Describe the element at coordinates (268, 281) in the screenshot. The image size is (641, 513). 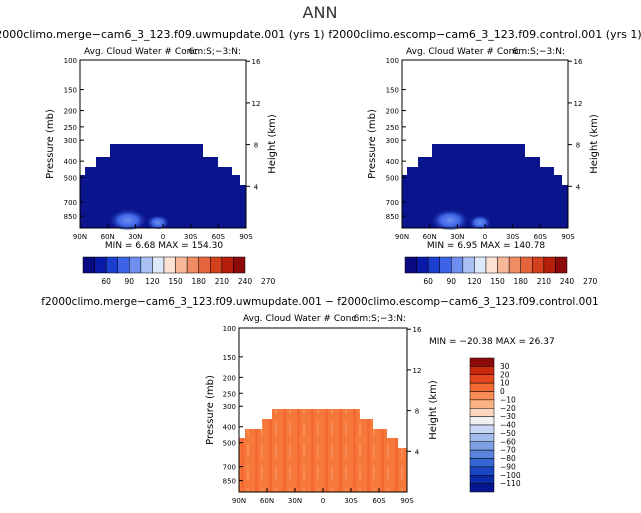
I see `colorbar-label: 270` at that location.